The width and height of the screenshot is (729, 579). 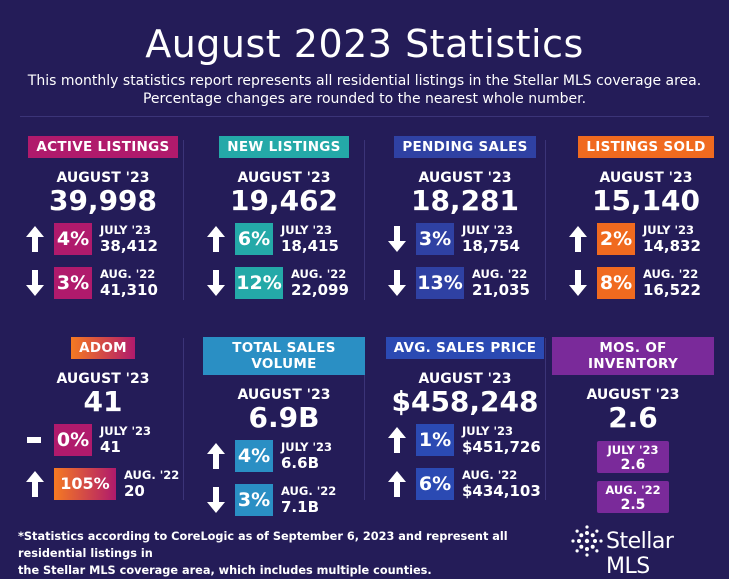 I want to click on stat-label: ACTIVE LISTINGS, so click(x=103, y=147).